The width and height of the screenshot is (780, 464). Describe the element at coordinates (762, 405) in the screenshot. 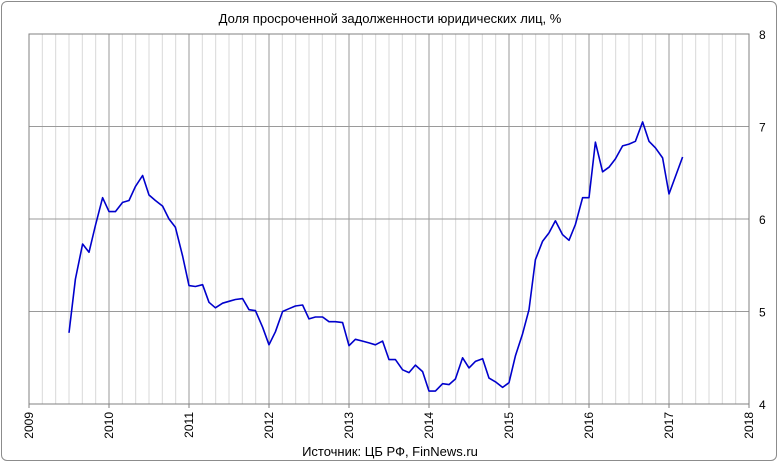

I see `y-tick-label: 4` at that location.